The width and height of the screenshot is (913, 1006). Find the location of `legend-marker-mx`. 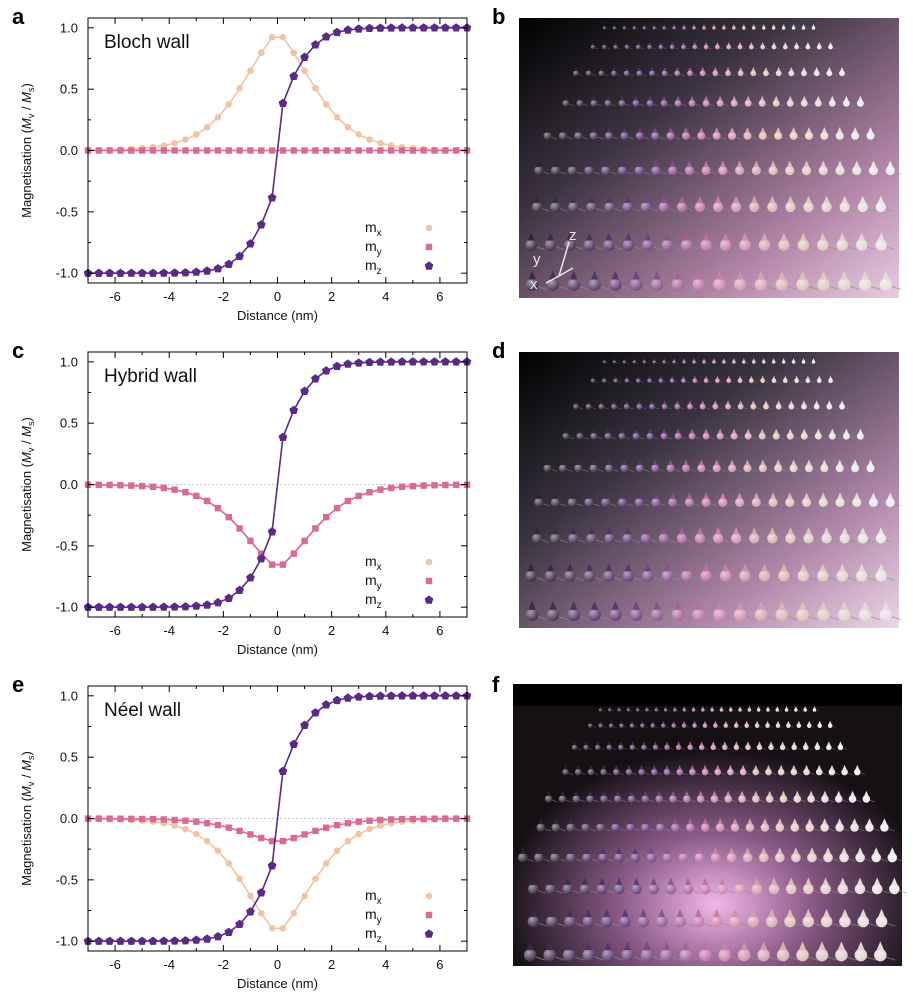

legend-marker-mx is located at coordinates (429, 228).